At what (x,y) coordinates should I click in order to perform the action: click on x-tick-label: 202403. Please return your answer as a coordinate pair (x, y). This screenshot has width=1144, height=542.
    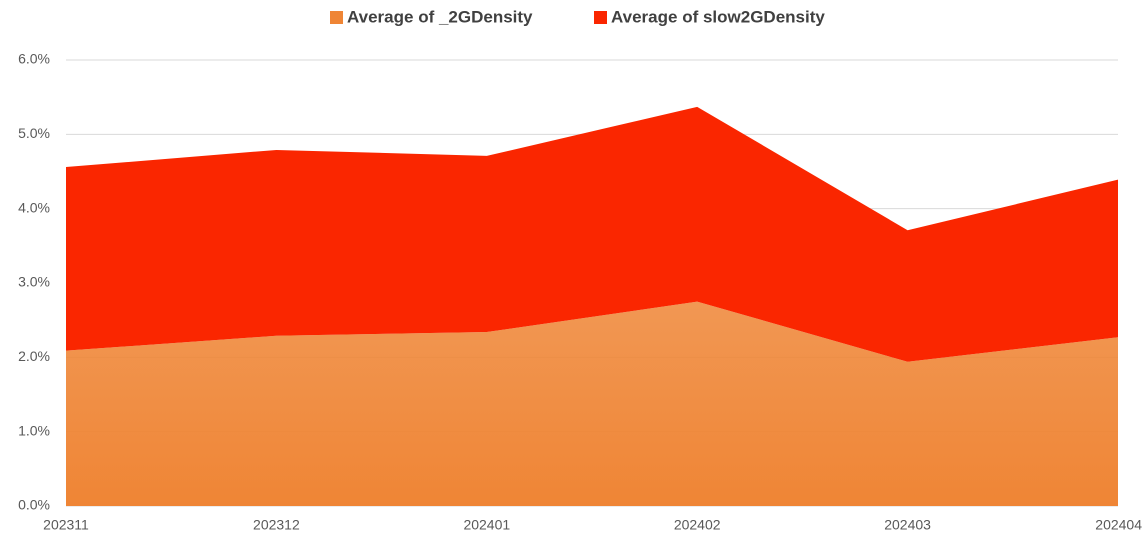
    Looking at the image, I should click on (907, 525).